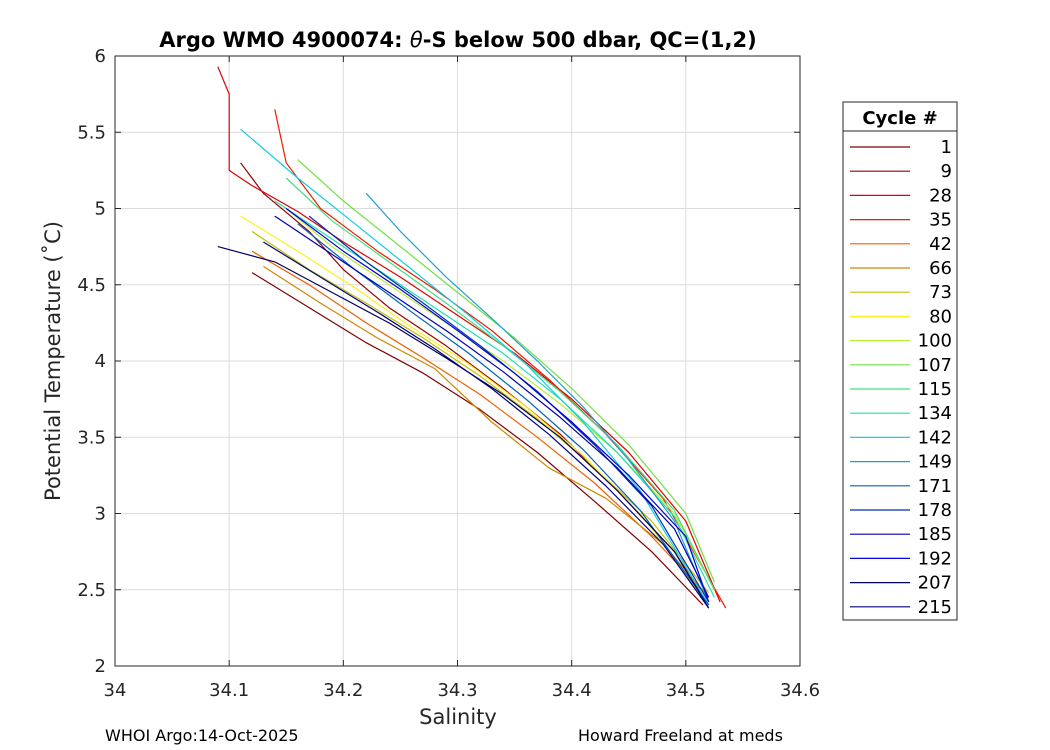 This screenshot has height=750, width=1050. What do you see at coordinates (940, 316) in the screenshot?
I see `legend-label: 80` at bounding box center [940, 316].